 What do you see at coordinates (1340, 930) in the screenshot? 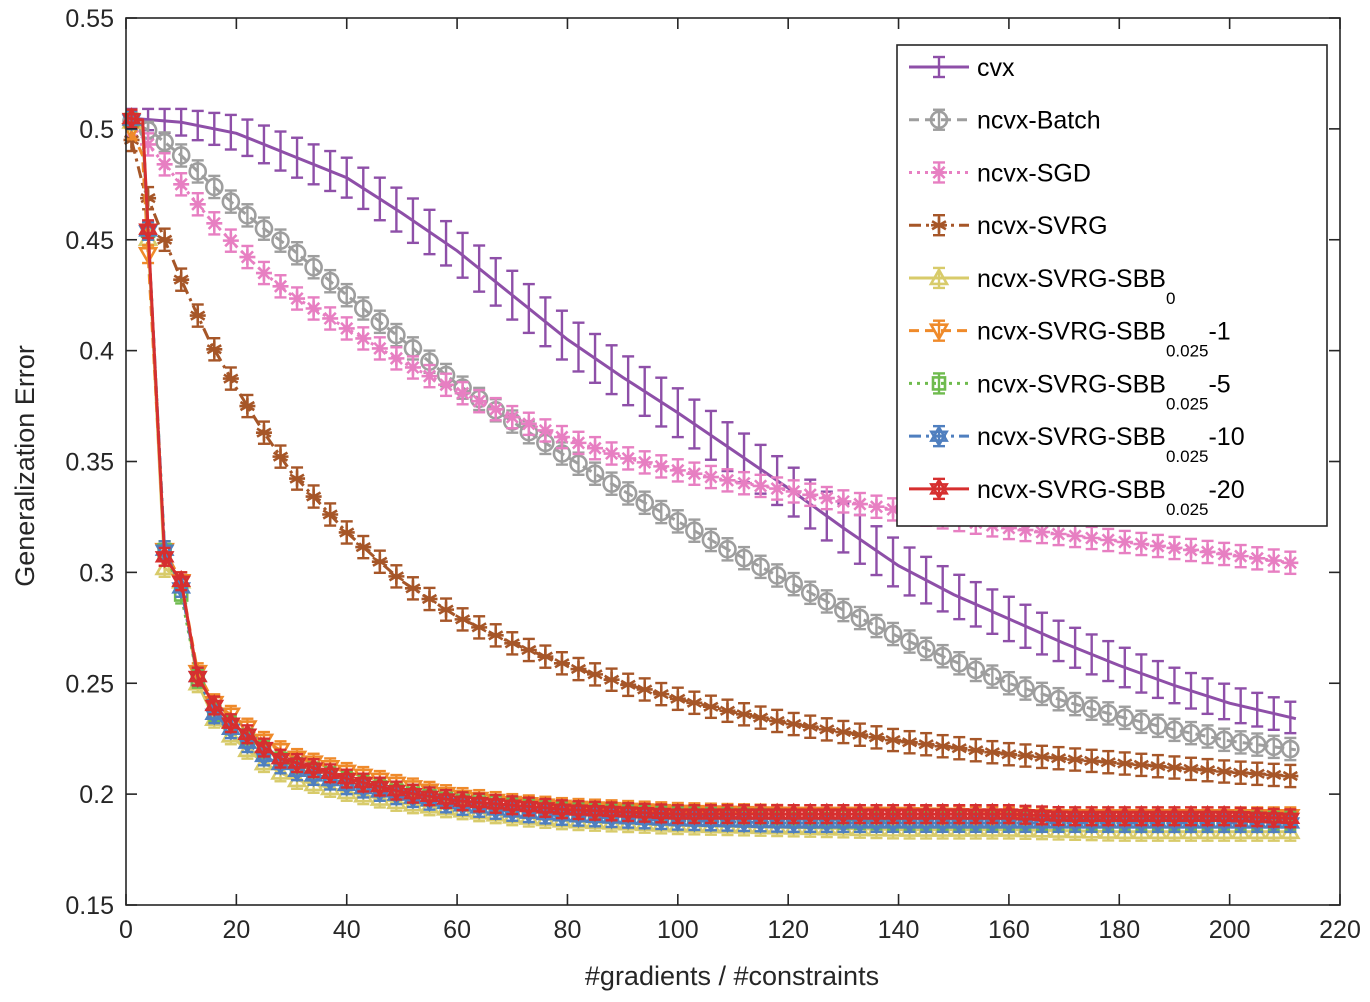
I see `x-tick-label: 220` at bounding box center [1340, 930].